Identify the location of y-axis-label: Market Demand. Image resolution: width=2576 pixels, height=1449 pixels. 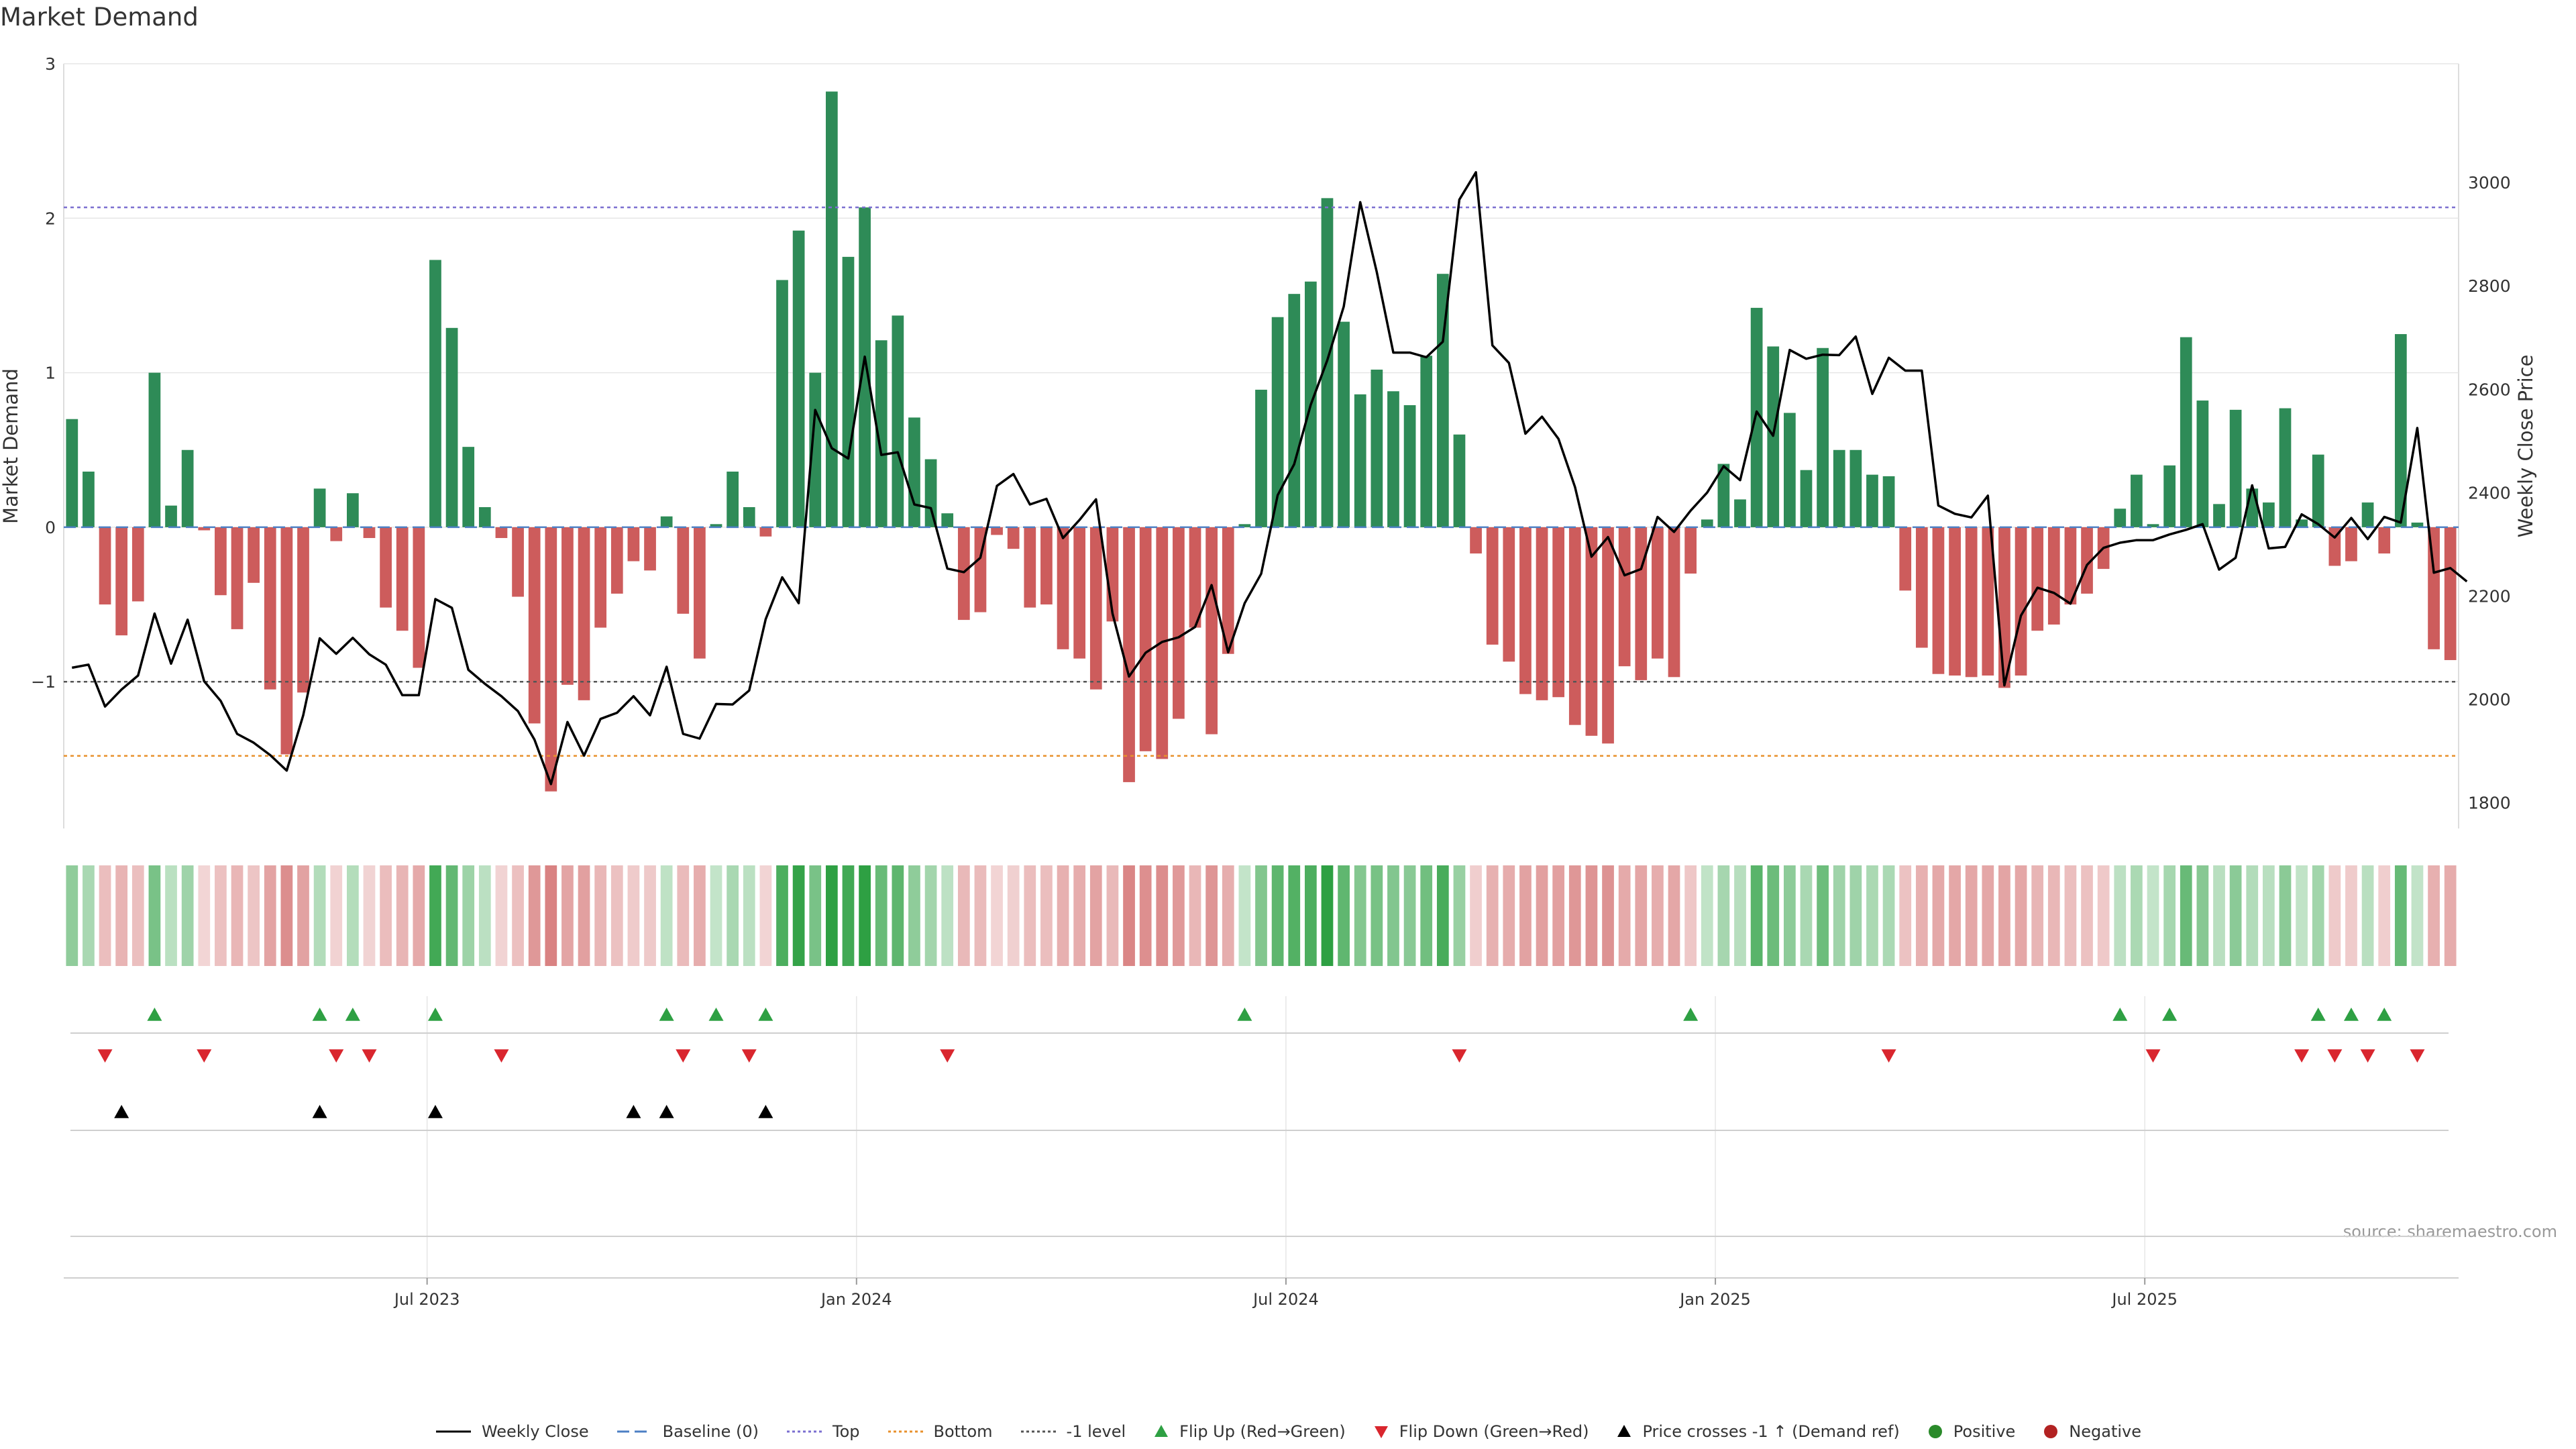
(11, 446).